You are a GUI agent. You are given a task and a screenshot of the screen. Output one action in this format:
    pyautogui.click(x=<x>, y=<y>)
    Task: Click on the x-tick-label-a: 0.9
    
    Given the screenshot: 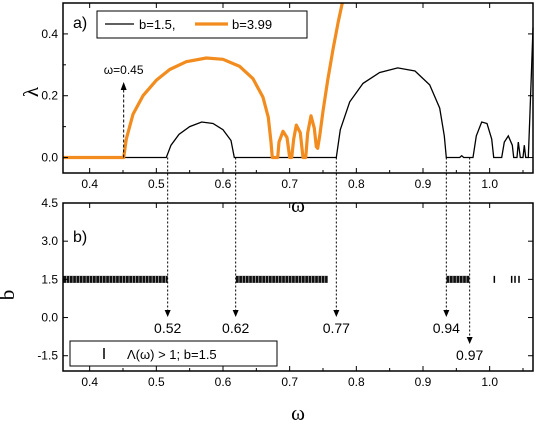 What is the action you would take?
    pyautogui.click(x=423, y=184)
    